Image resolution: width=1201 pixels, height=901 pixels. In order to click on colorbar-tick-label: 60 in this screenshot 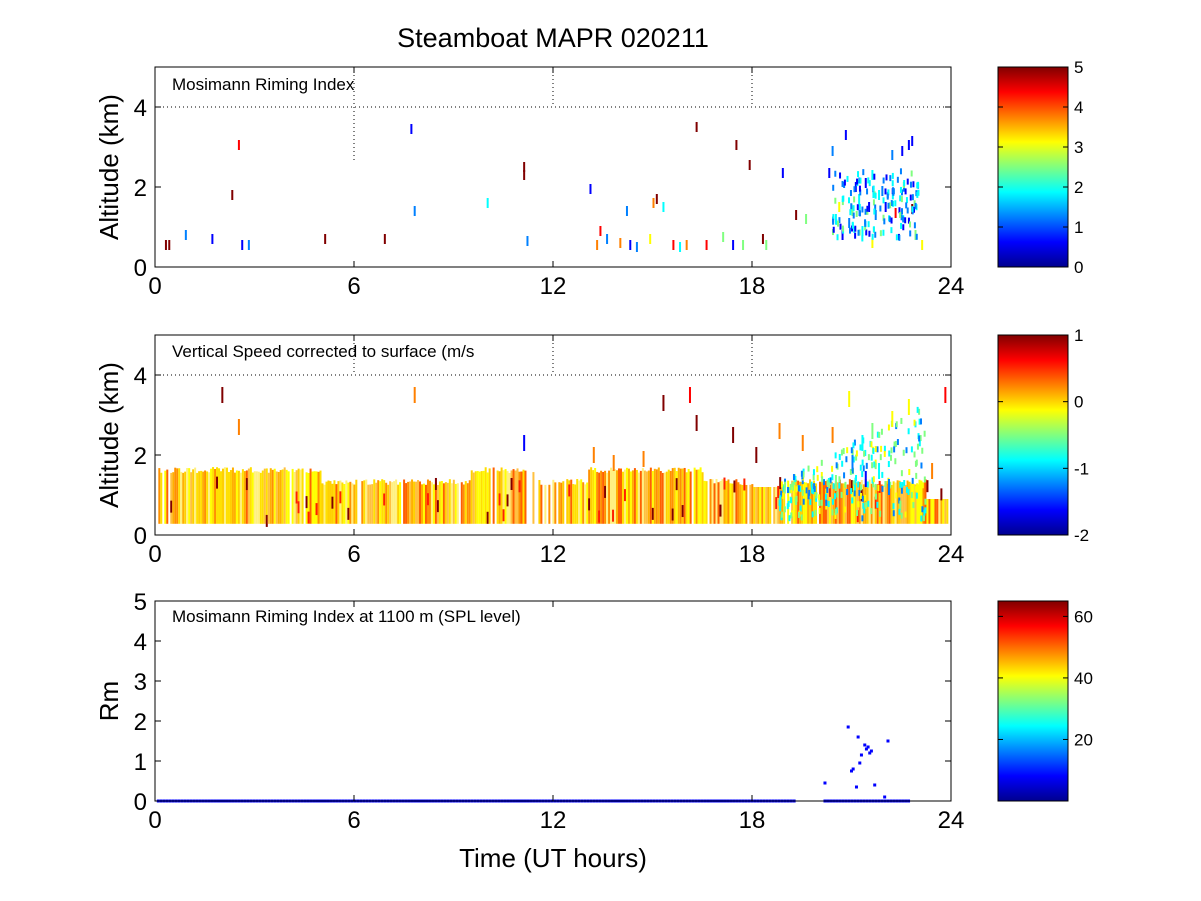, I will do `click(1083, 616)`.